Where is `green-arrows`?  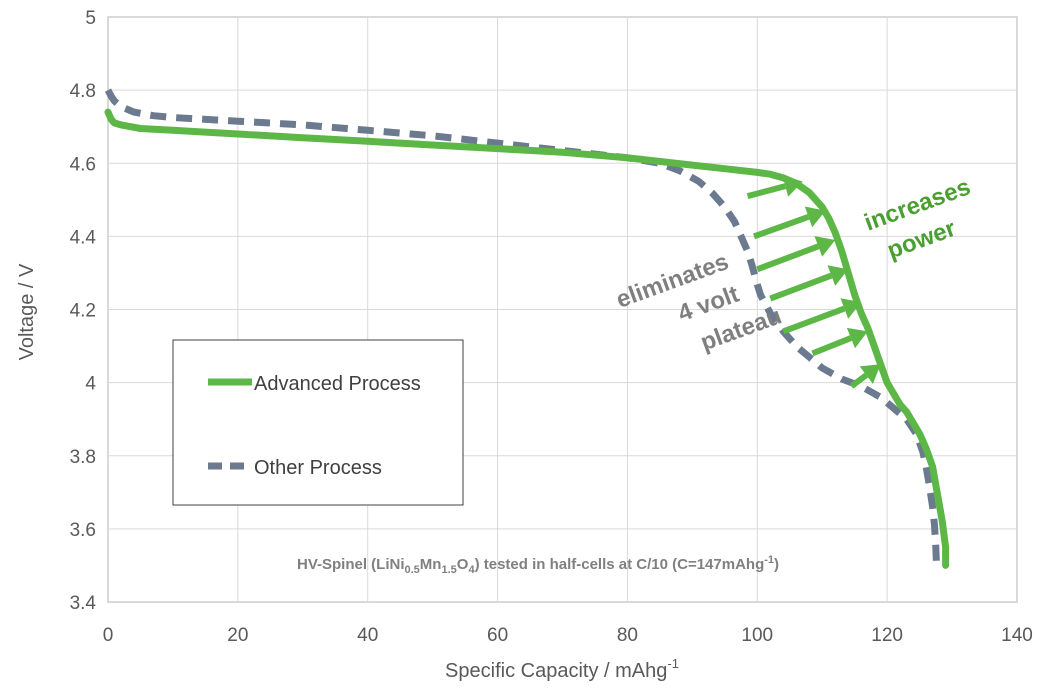 green-arrows is located at coordinates (813, 282).